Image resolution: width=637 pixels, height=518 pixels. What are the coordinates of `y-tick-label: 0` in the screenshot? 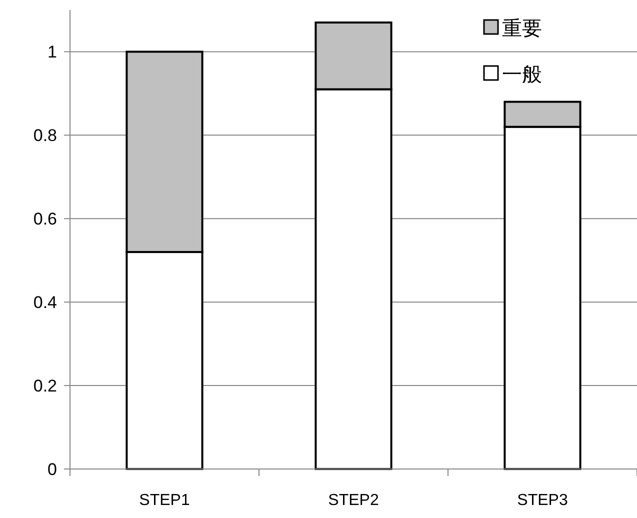 It's located at (52, 469).